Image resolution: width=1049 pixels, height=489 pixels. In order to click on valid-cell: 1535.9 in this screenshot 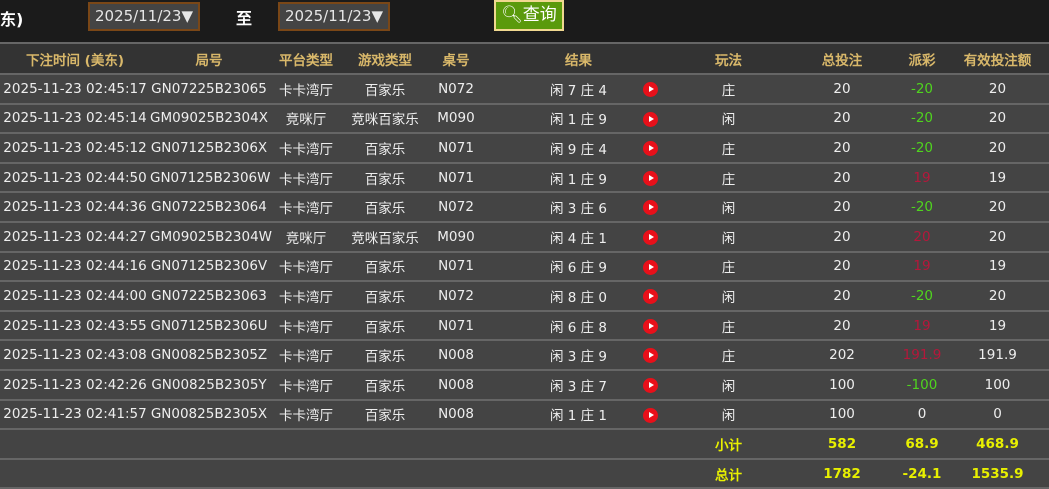, I will do `click(997, 473)`.